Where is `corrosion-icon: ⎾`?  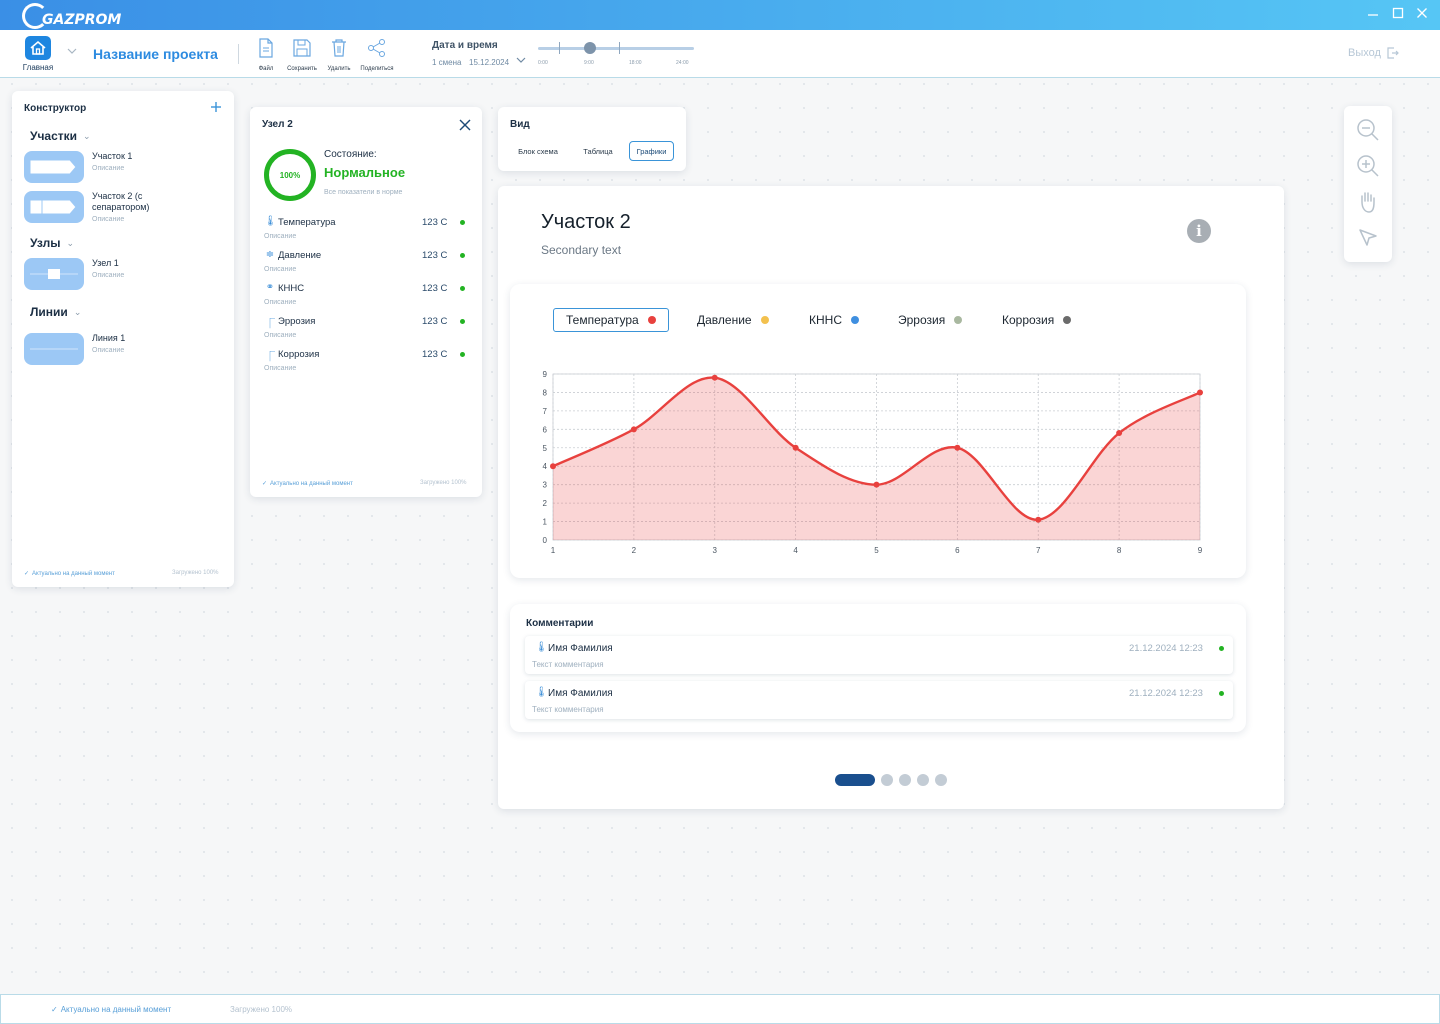
corrosion-icon: ⎾ is located at coordinates (270, 357).